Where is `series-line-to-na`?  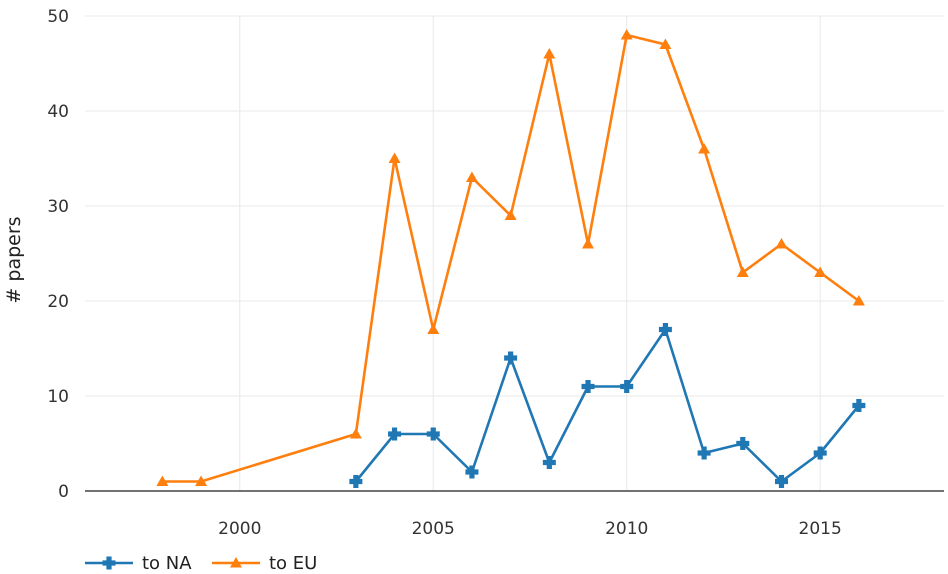
series-line-to-na is located at coordinates (607, 405).